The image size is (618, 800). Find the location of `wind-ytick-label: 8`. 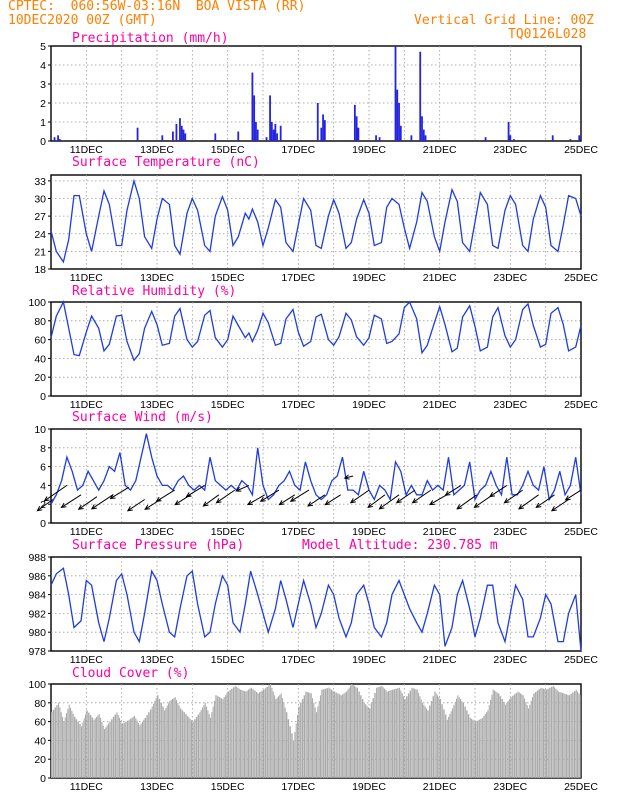

wind-ytick-label: 8 is located at coordinates (43, 449).